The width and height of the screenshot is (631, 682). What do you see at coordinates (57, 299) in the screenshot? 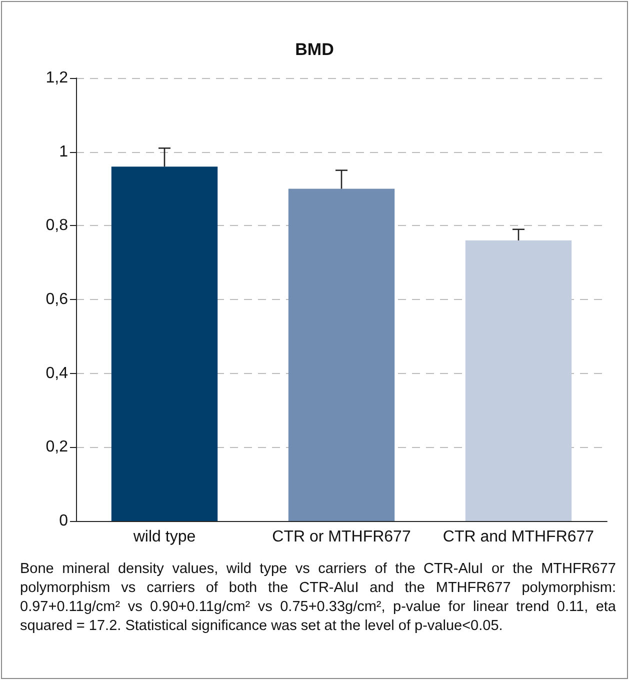
I see `y-tick-label: 0,6` at bounding box center [57, 299].